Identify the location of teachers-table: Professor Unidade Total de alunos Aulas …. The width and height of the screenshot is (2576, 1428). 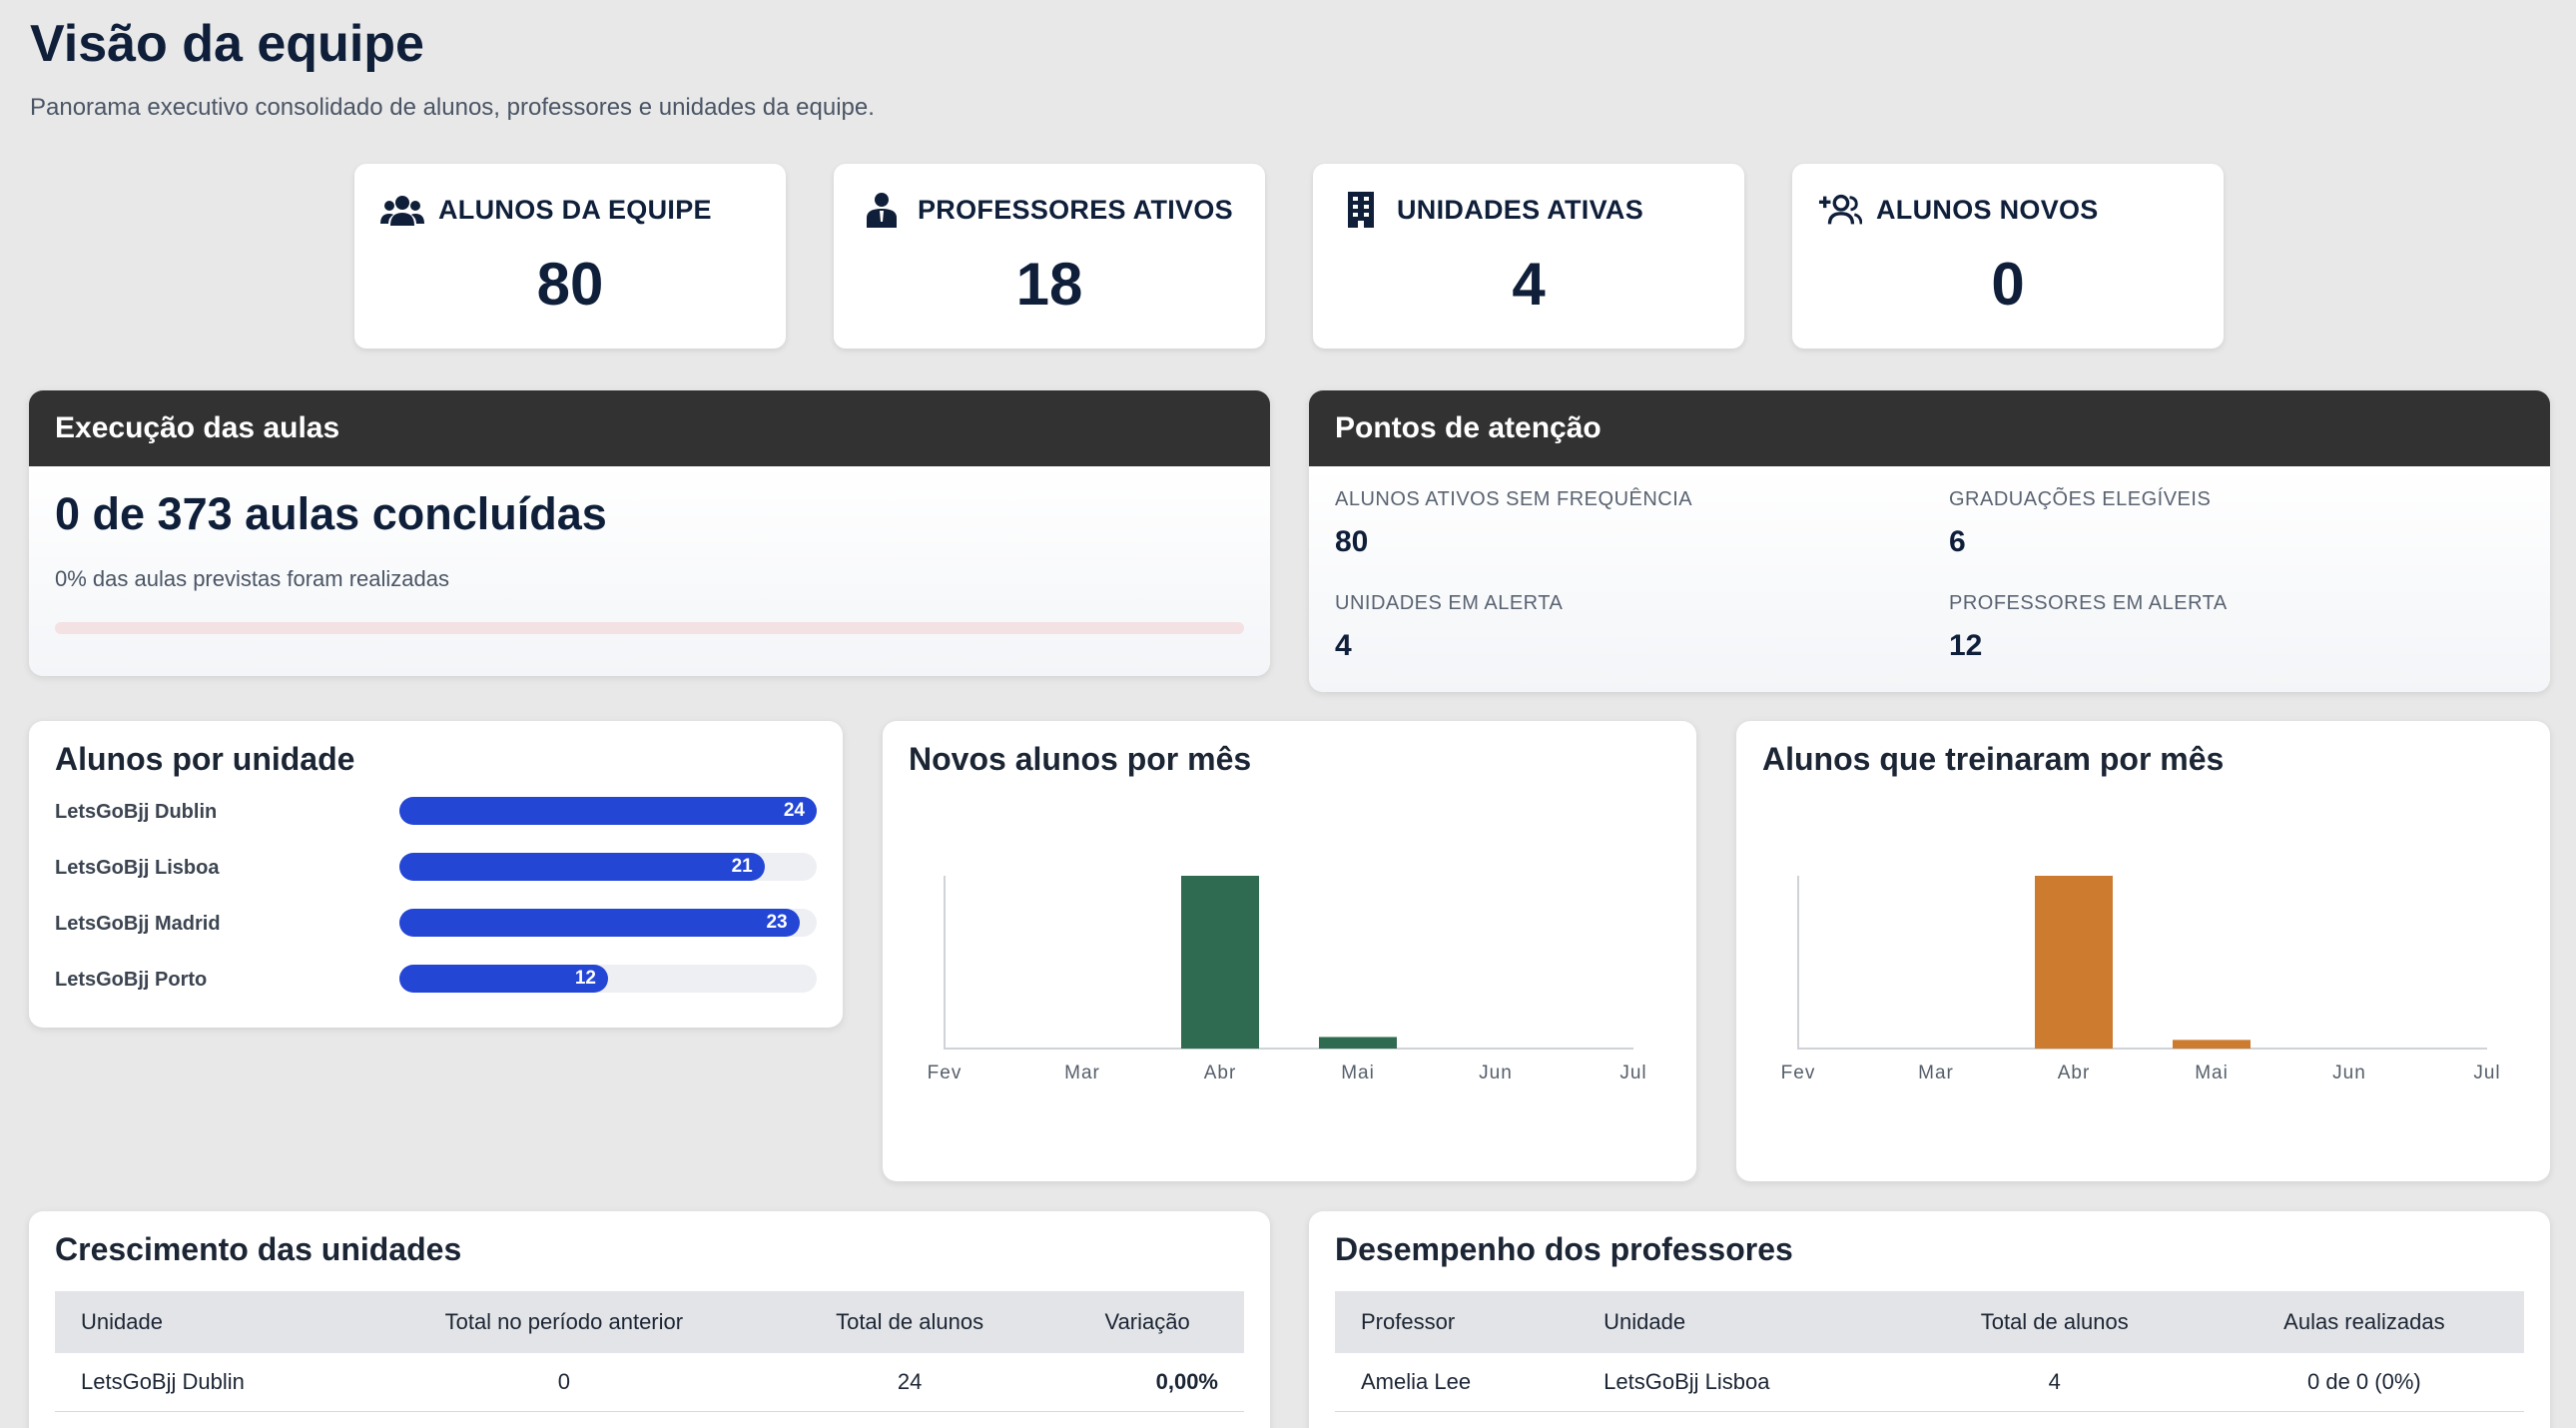
(1929, 1351).